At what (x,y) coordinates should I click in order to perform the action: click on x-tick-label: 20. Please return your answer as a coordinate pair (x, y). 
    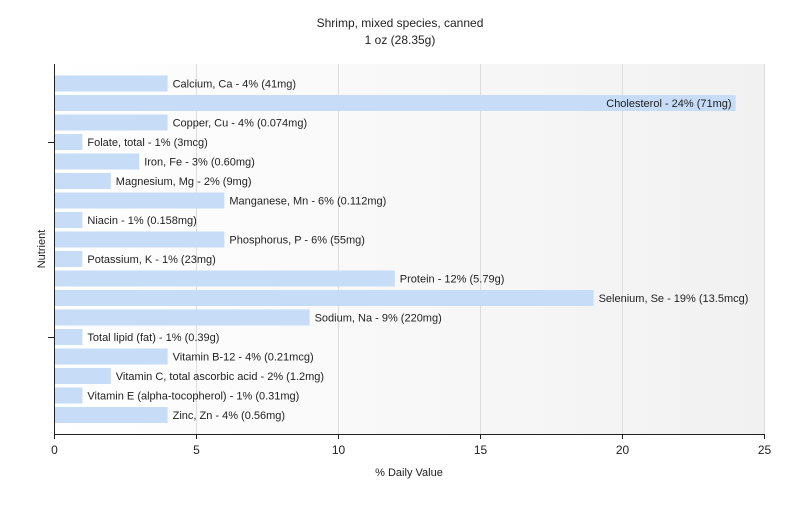
    Looking at the image, I should click on (623, 450).